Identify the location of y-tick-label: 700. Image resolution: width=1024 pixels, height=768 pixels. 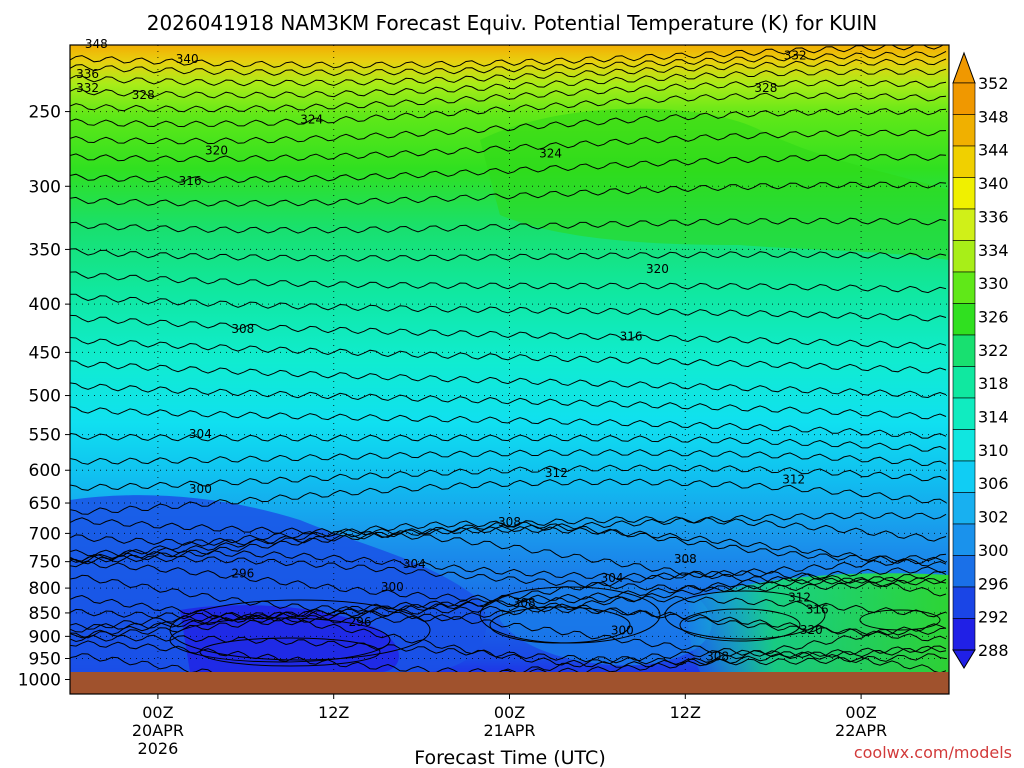
(45, 534).